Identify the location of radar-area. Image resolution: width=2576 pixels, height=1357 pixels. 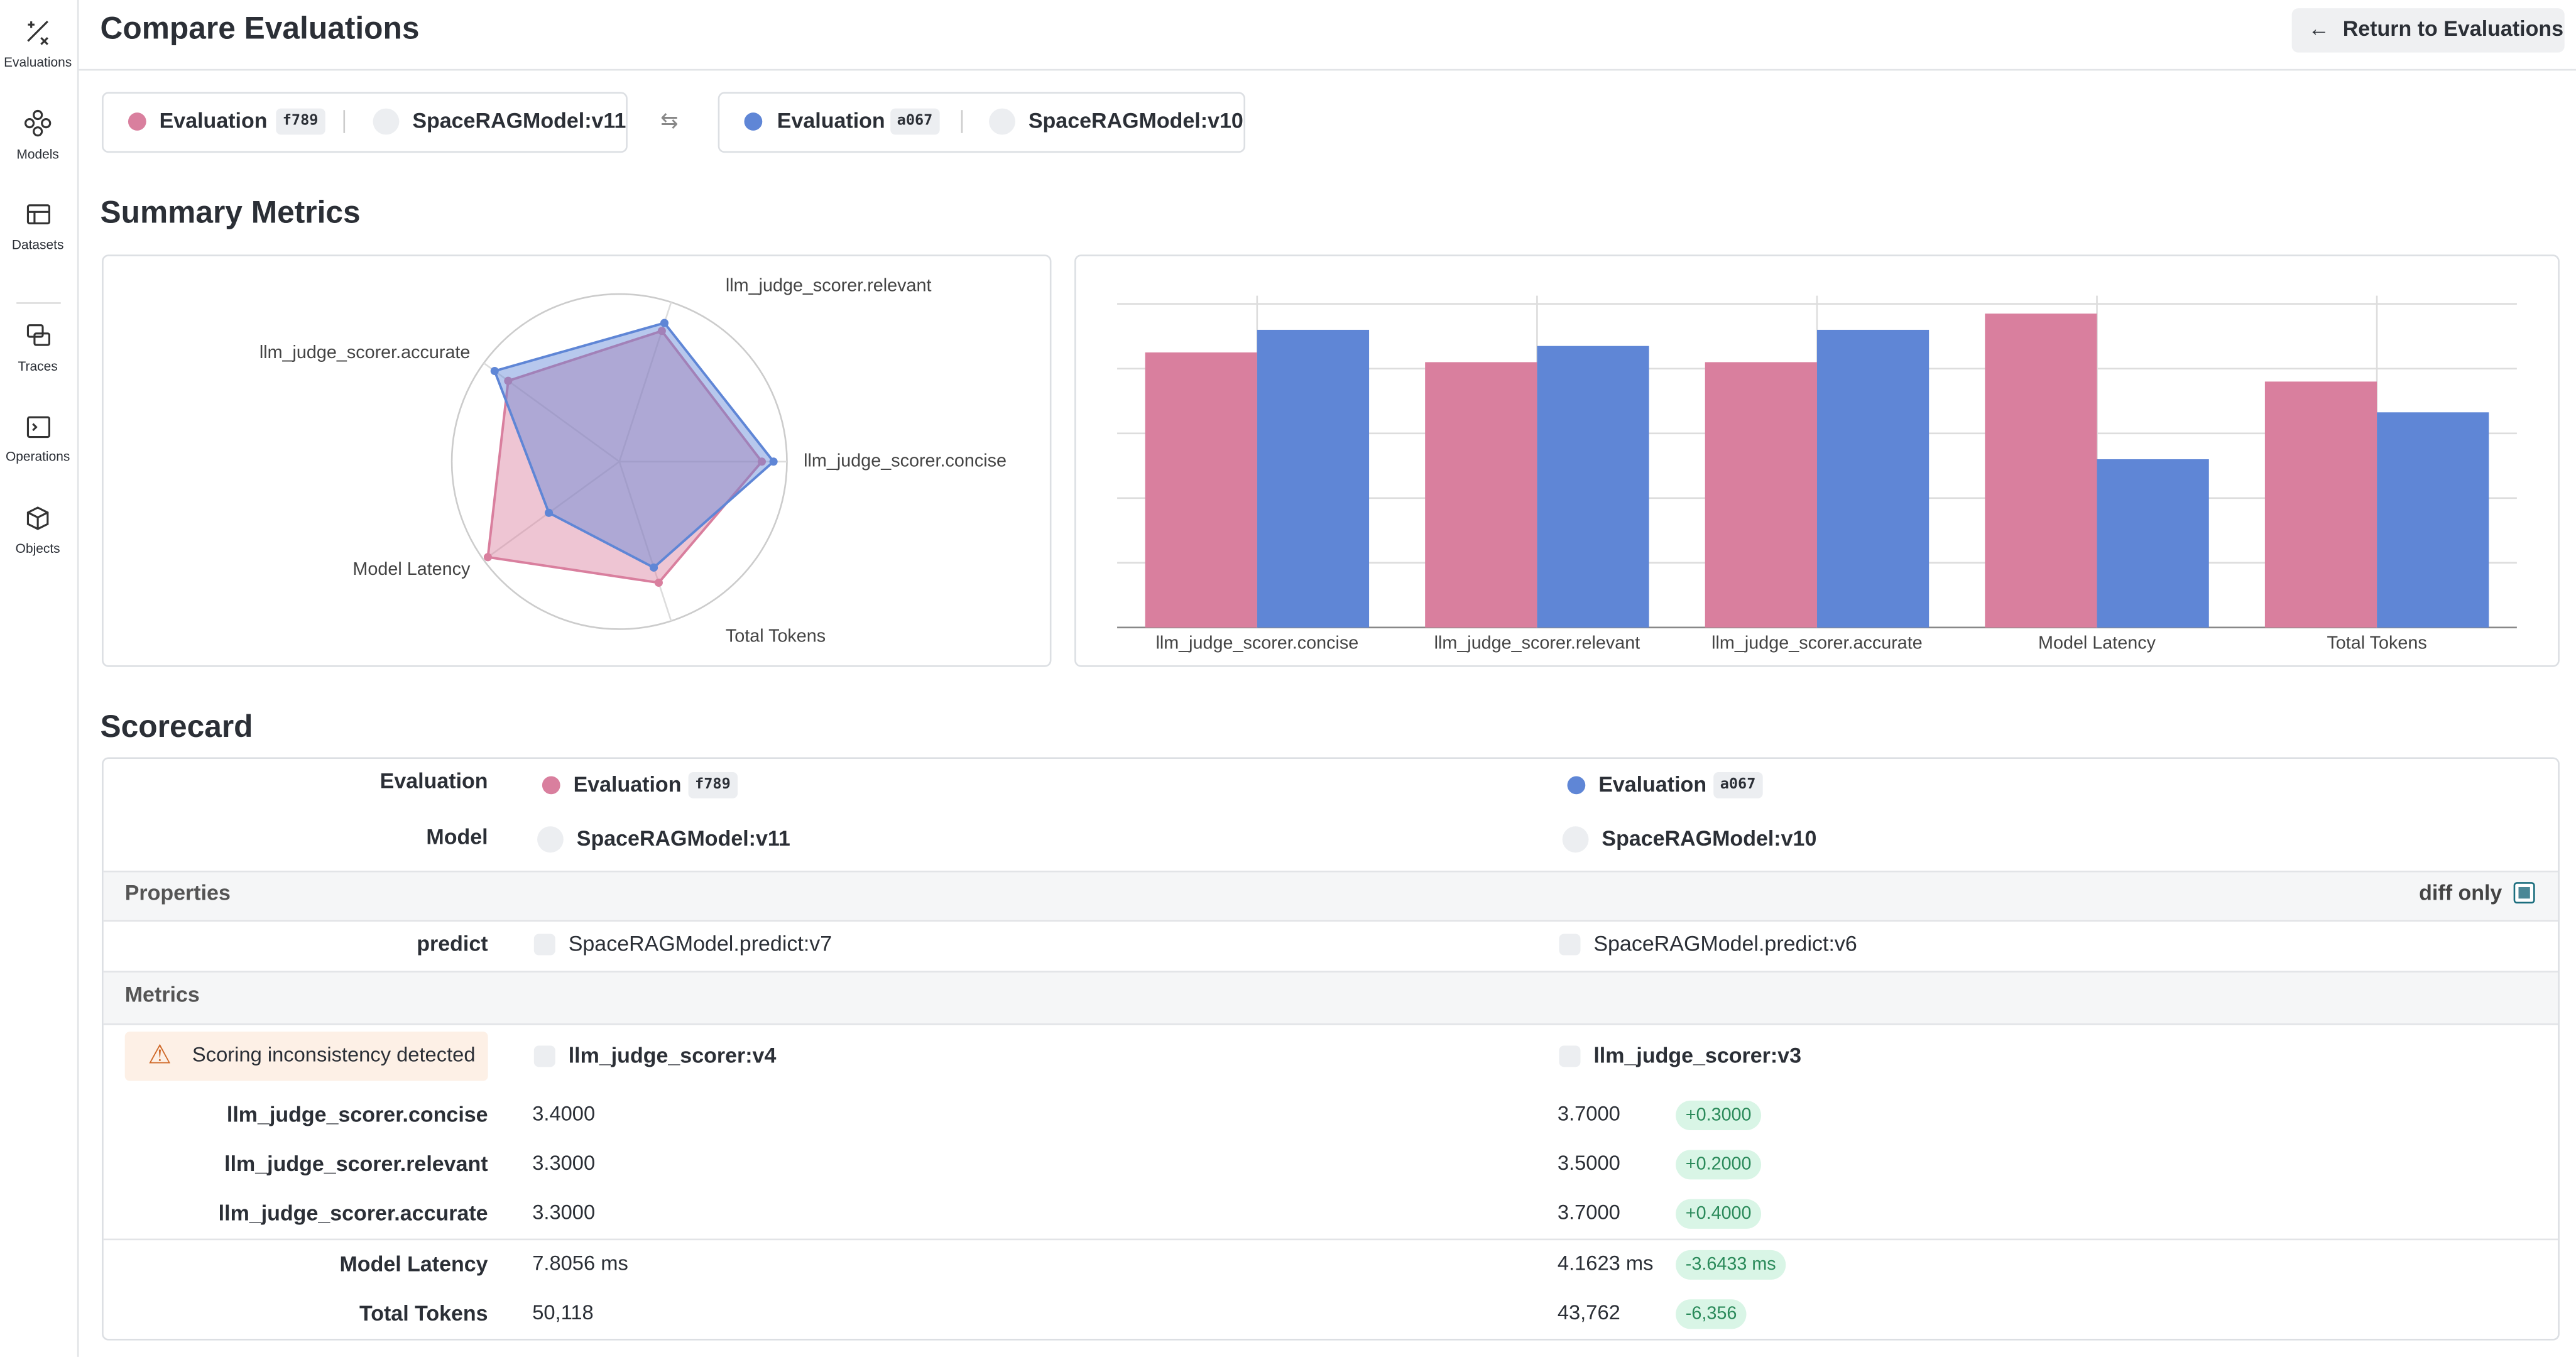
(634, 445).